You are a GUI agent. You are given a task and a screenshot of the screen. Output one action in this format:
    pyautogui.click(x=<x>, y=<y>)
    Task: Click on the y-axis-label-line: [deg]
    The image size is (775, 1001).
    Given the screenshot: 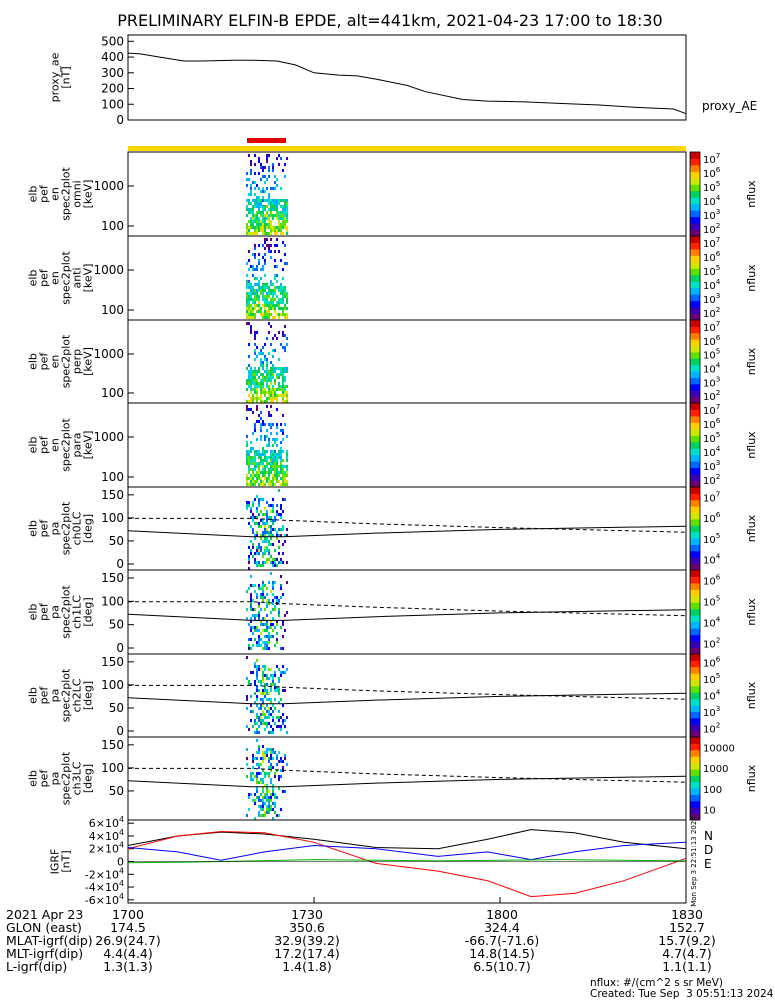 What is the action you would take?
    pyautogui.click(x=88, y=528)
    